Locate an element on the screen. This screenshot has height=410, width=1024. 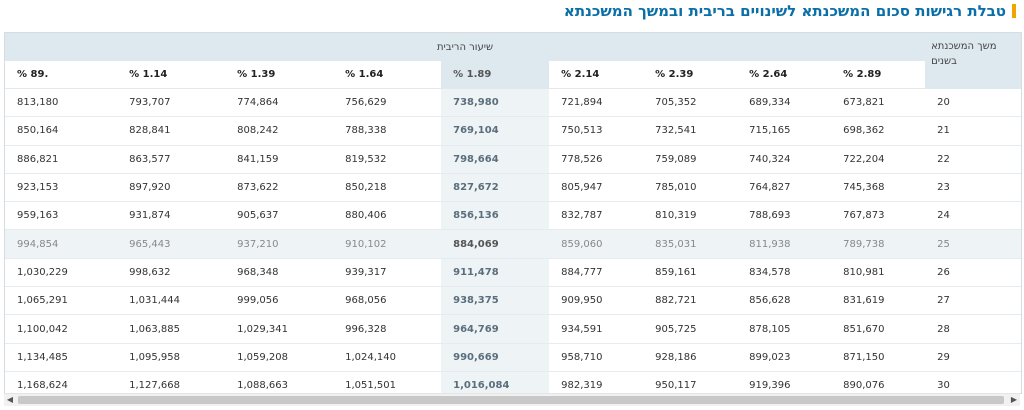
value-cell: 834,578 is located at coordinates (784, 273).